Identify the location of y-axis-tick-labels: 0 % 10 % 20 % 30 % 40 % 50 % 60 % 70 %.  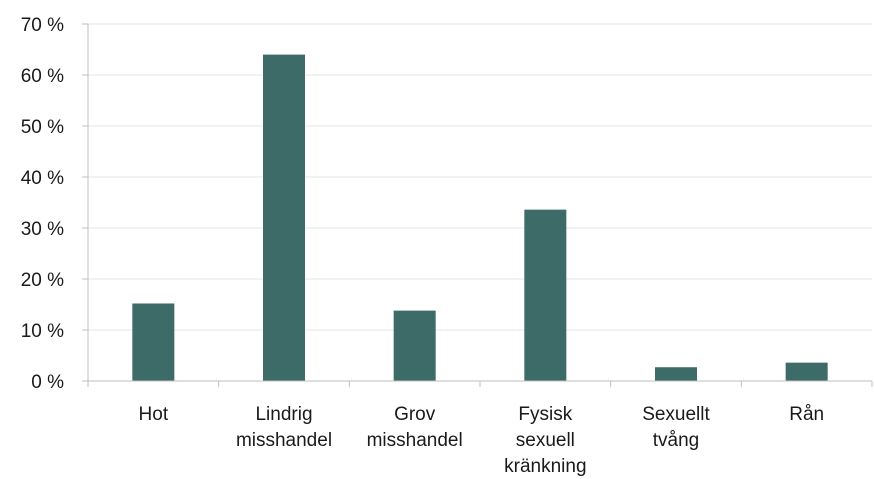
(42, 204).